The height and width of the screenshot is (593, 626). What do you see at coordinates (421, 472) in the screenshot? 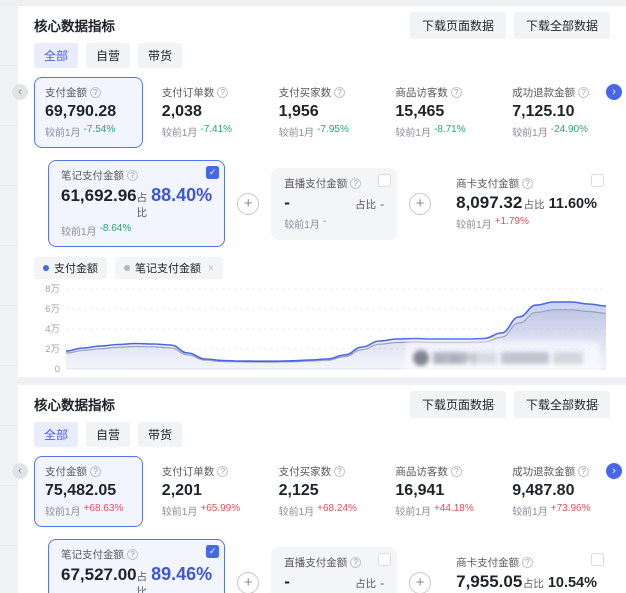
I see `metric-label: 商品访客数` at bounding box center [421, 472].